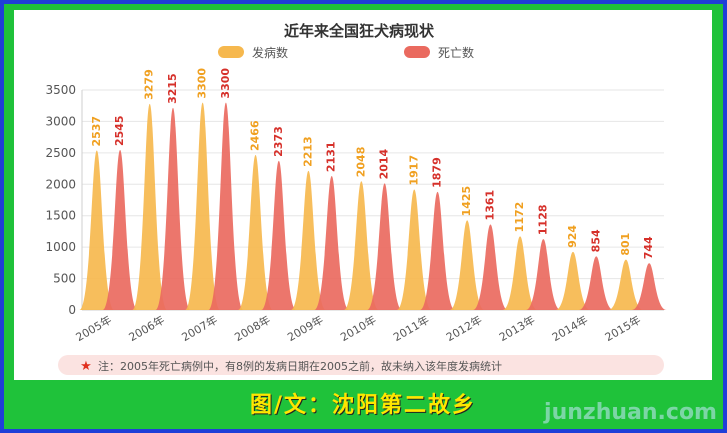 Image resolution: width=727 pixels, height=433 pixels. I want to click on data-label-morbidity: 2466, so click(255, 135).